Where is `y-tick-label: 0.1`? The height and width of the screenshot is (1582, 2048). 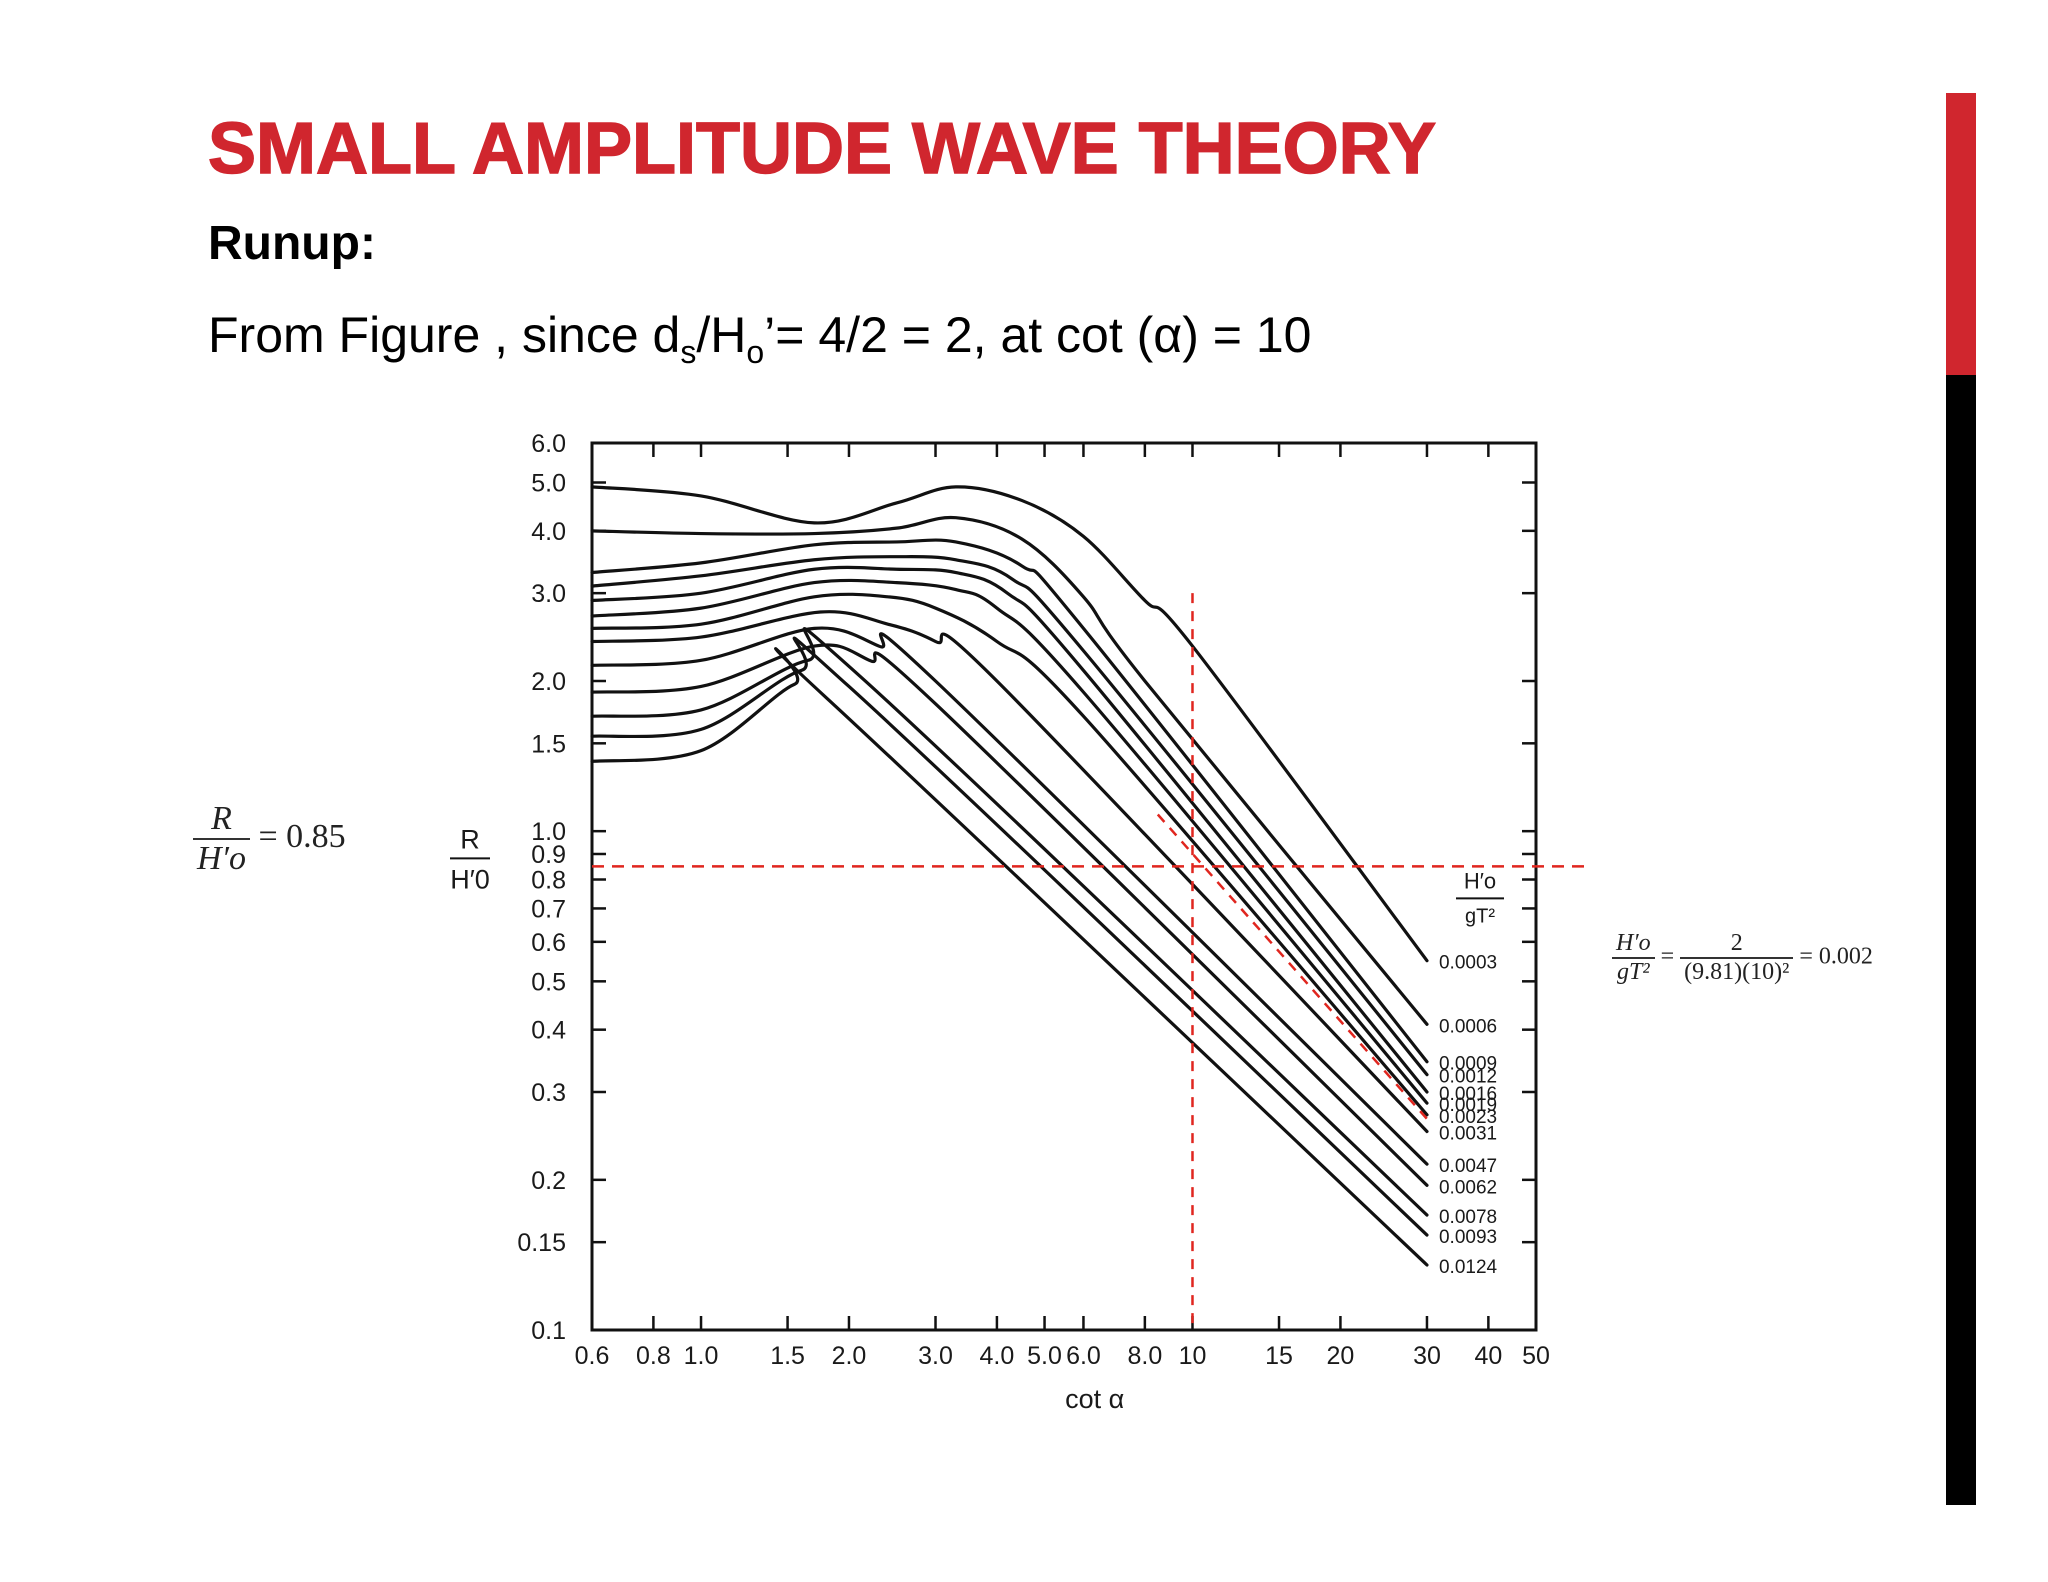 y-tick-label: 0.1 is located at coordinates (548, 1331).